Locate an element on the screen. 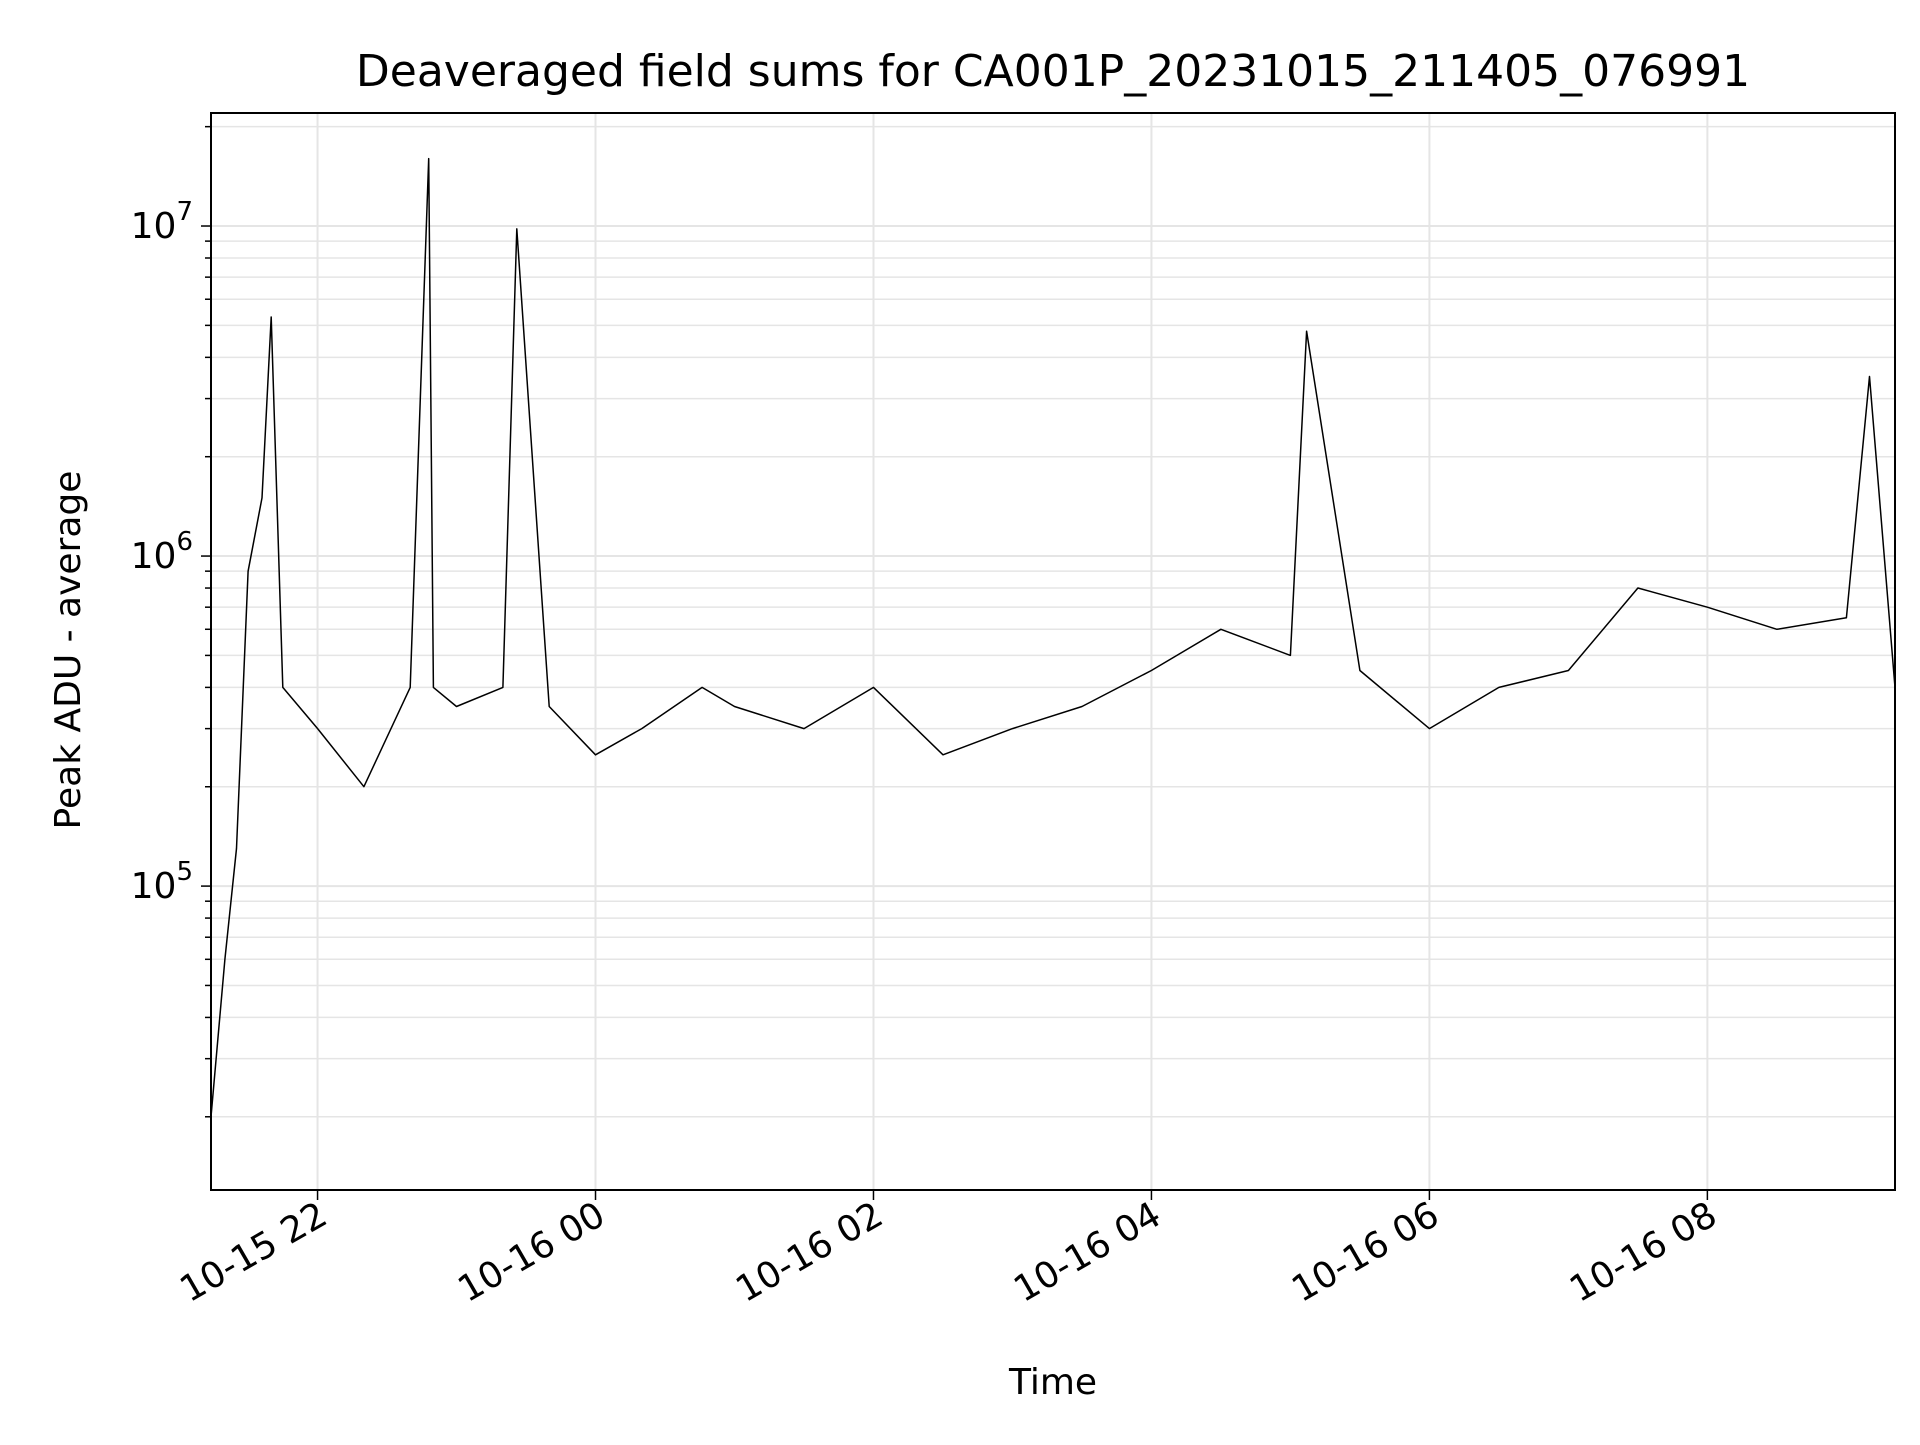  x-axis-label: Time is located at coordinates (1052, 1382).